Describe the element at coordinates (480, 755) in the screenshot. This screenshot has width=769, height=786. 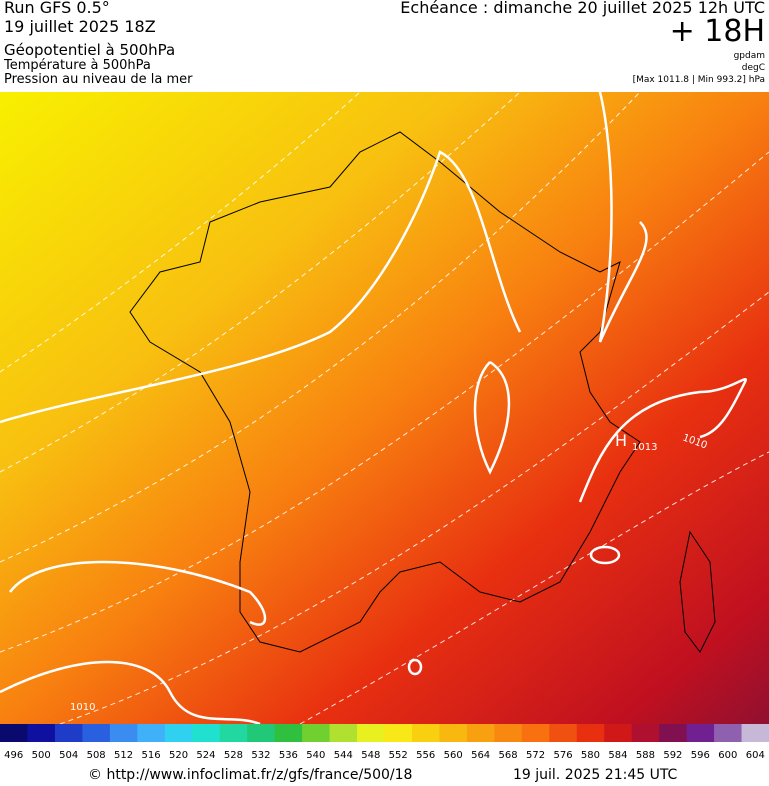
I see `colorbar-label: 564` at that location.